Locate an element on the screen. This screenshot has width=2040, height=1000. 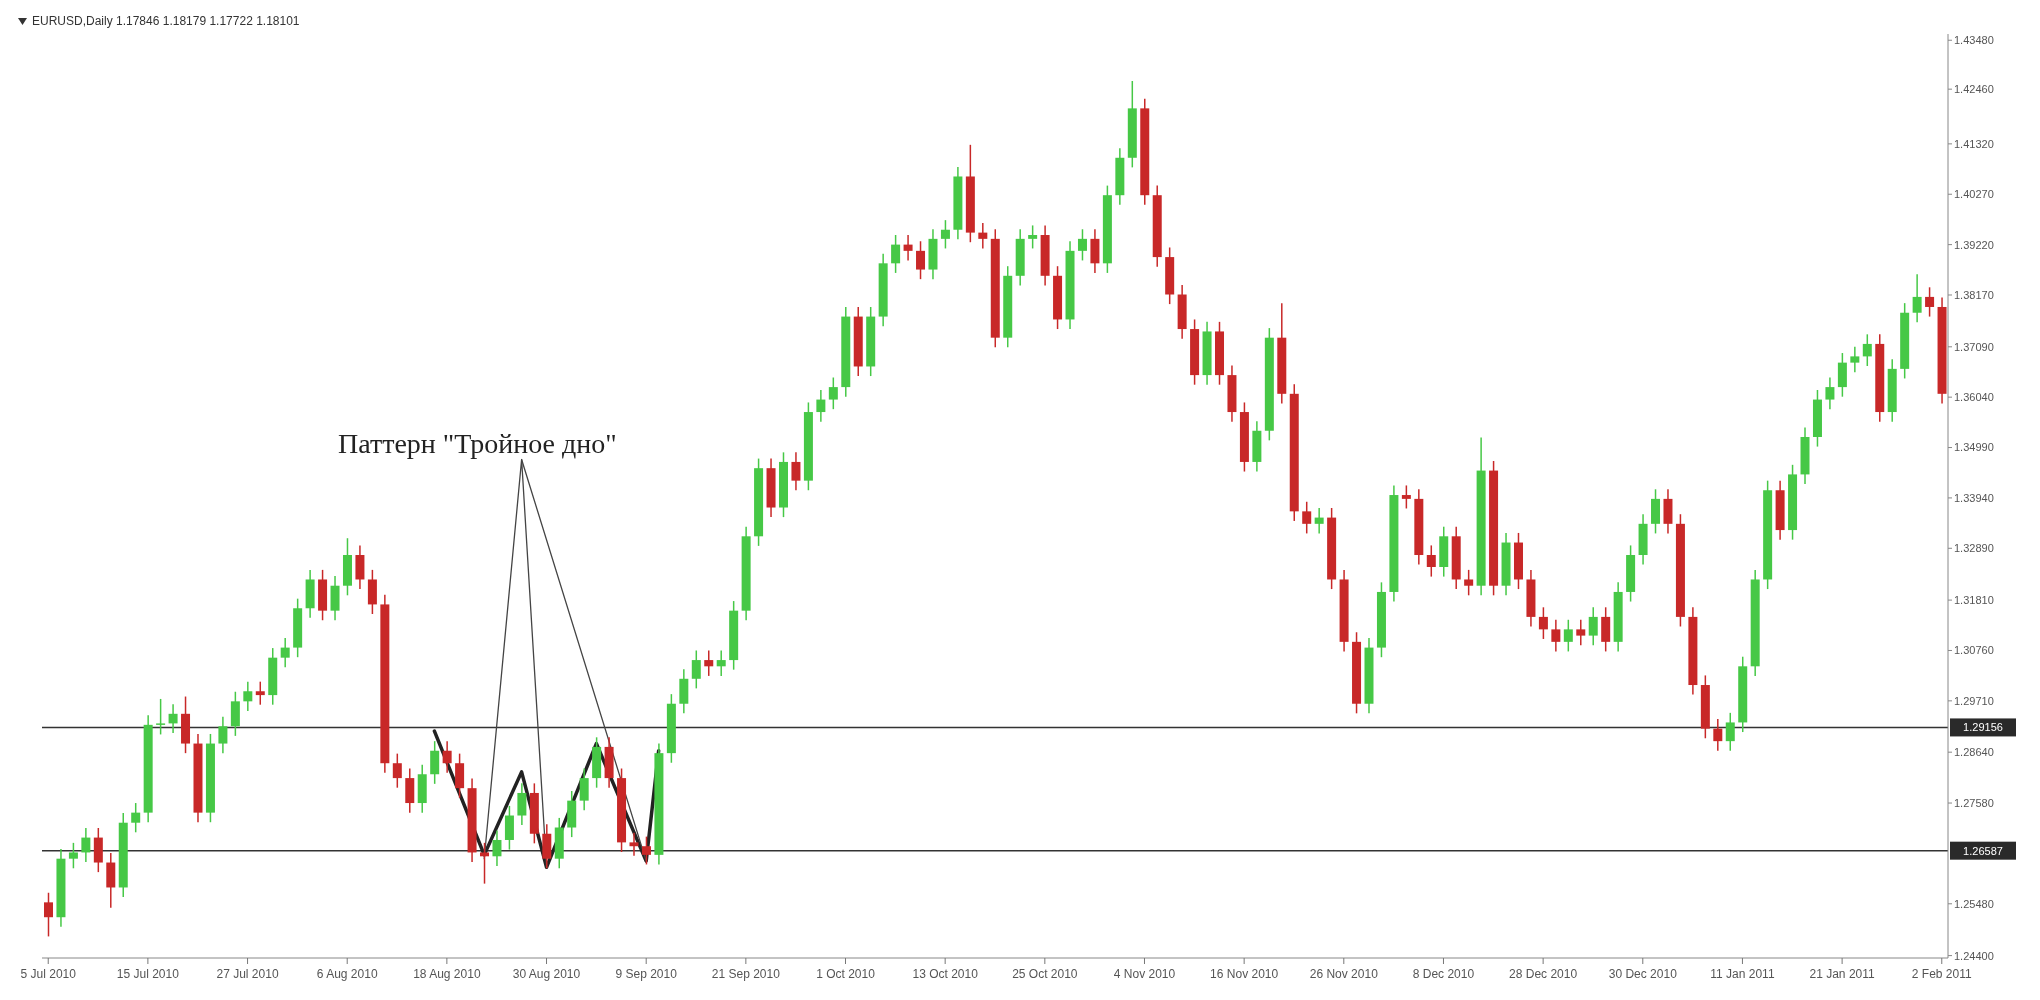
x-tick-label: 13 Oct 2010 is located at coordinates (945, 974).